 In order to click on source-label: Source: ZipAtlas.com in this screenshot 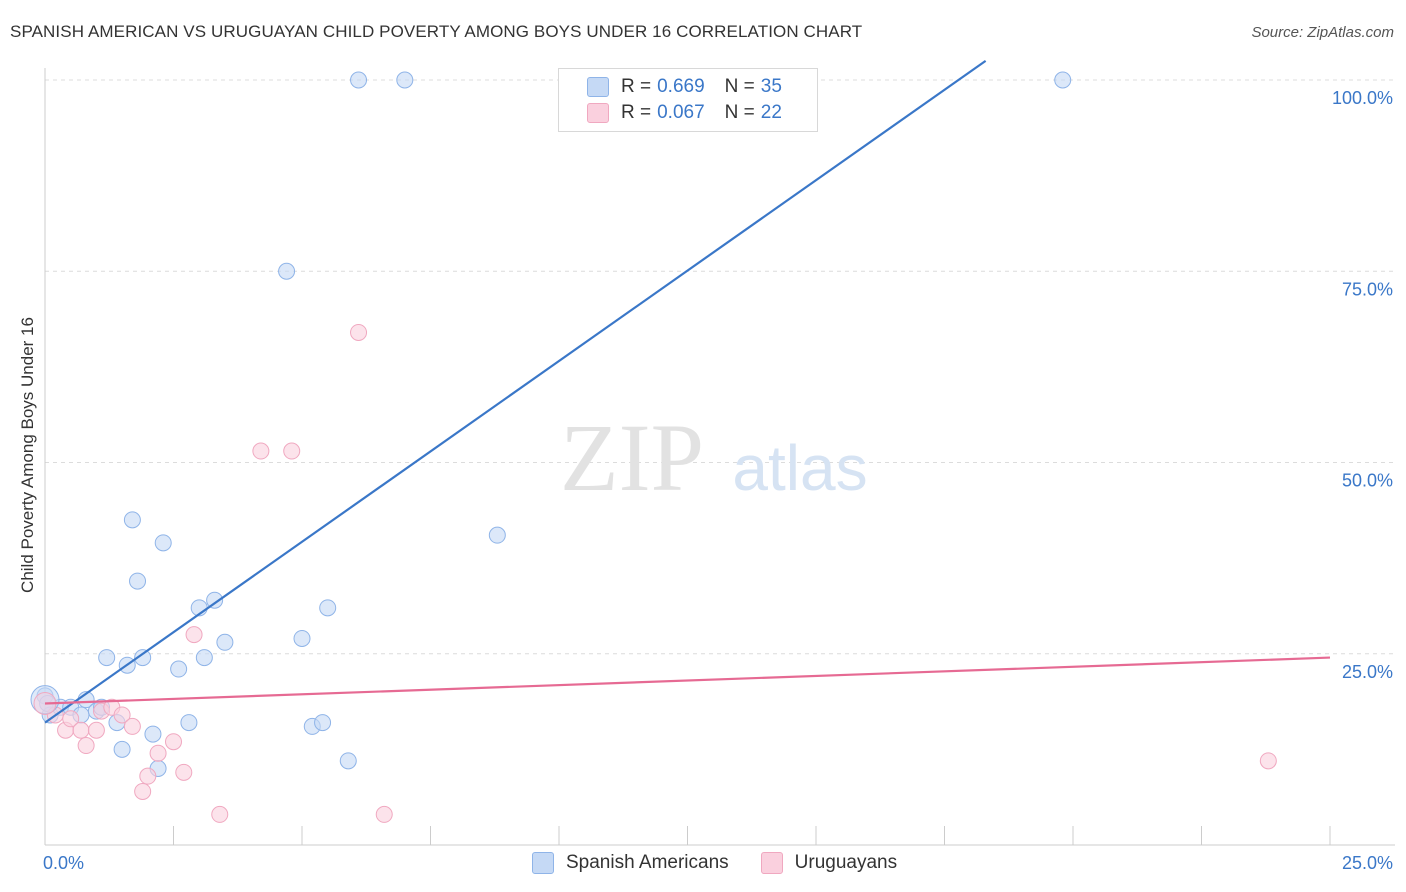, I will do `click(1322, 32)`.